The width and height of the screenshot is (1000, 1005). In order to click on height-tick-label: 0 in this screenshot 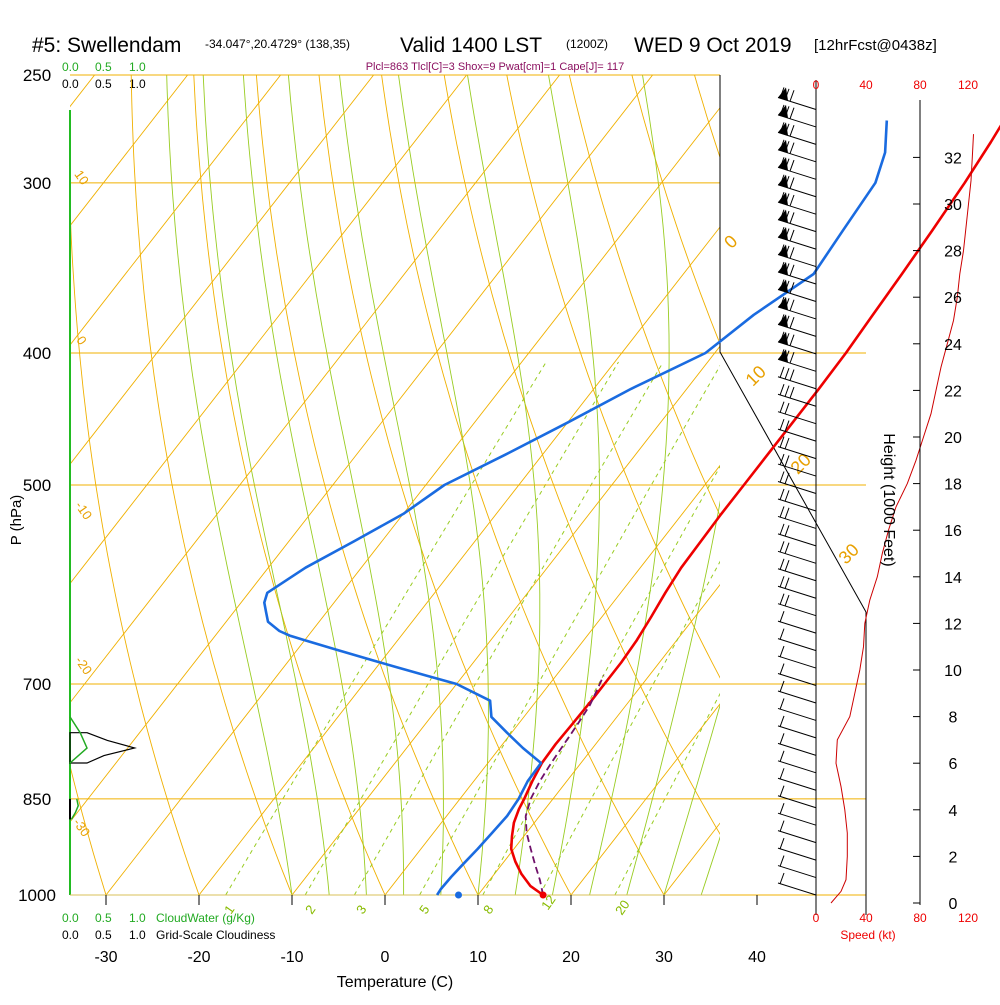, I will do `click(953, 904)`.